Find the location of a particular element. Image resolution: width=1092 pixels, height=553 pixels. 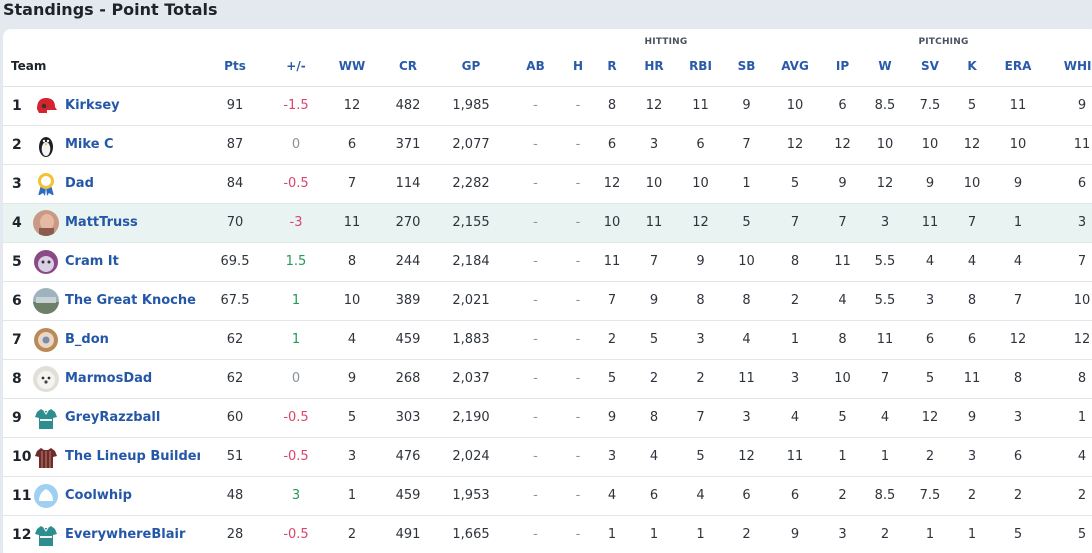

table-row: 3 Dad 84 -0.5 7 114 2,282- -12 10 10 1 5 9 12 9 10 9 6 is located at coordinates (547, 184).